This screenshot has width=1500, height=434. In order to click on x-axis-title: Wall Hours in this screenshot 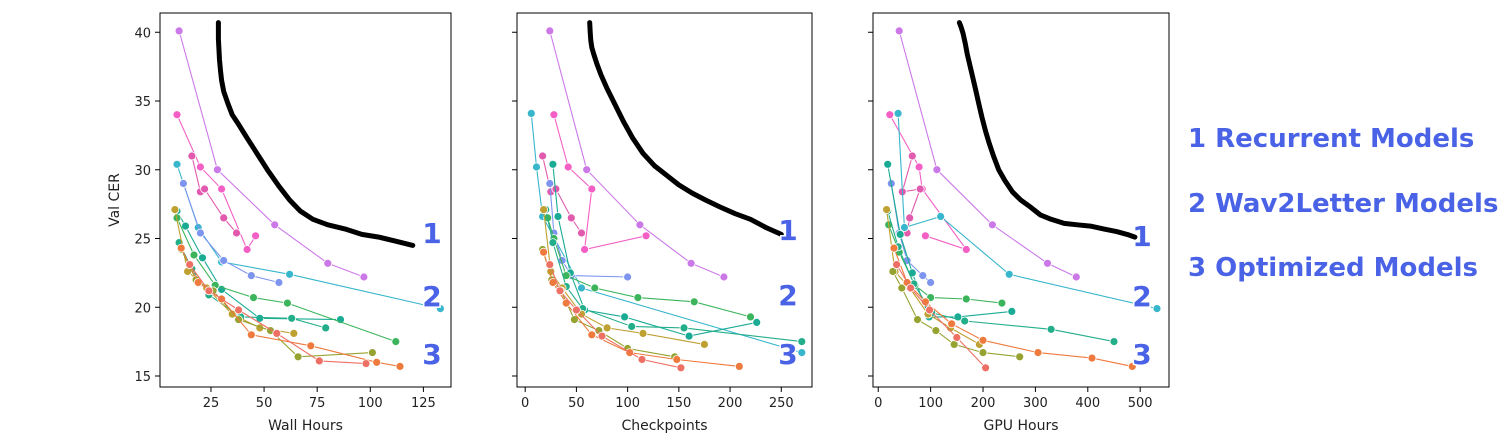, I will do `click(305, 426)`.